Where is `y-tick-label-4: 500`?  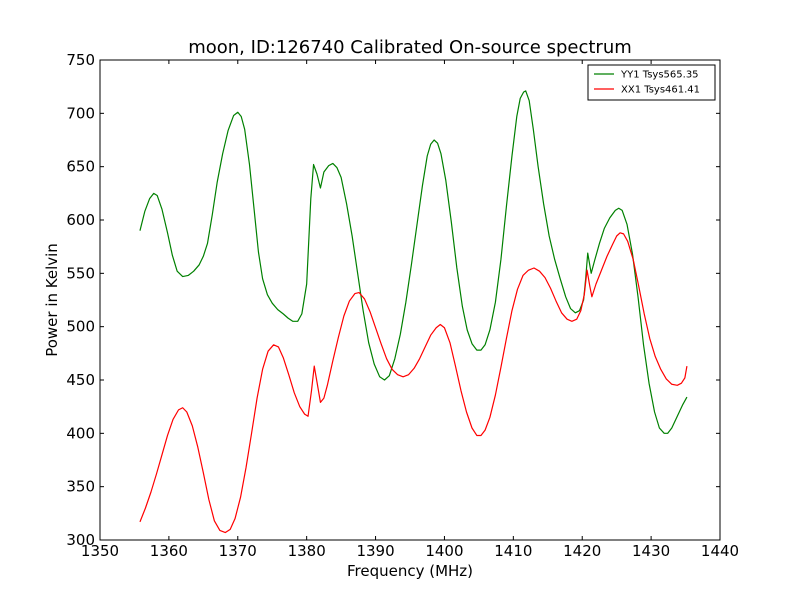
y-tick-label-4: 500 is located at coordinates (80, 327).